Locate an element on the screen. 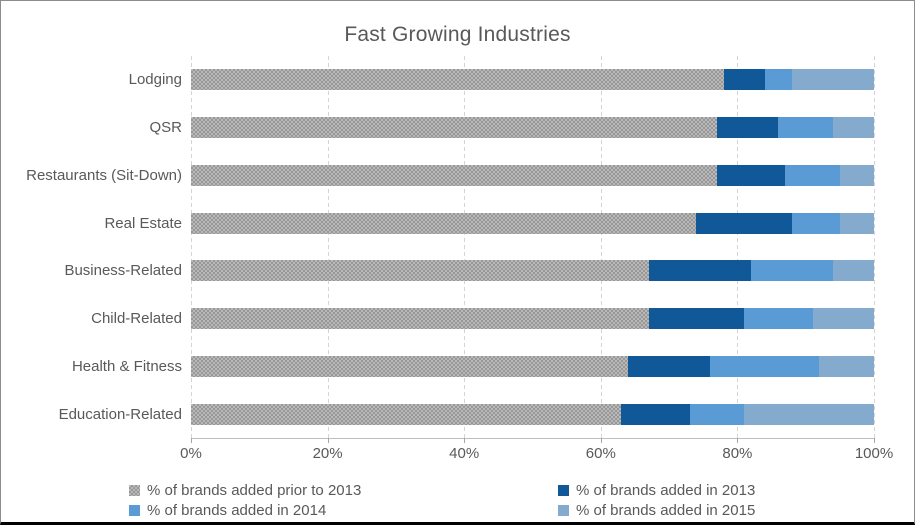 The width and height of the screenshot is (915, 525). legend-item: % of brands added prior to 2013 is located at coordinates (245, 490).